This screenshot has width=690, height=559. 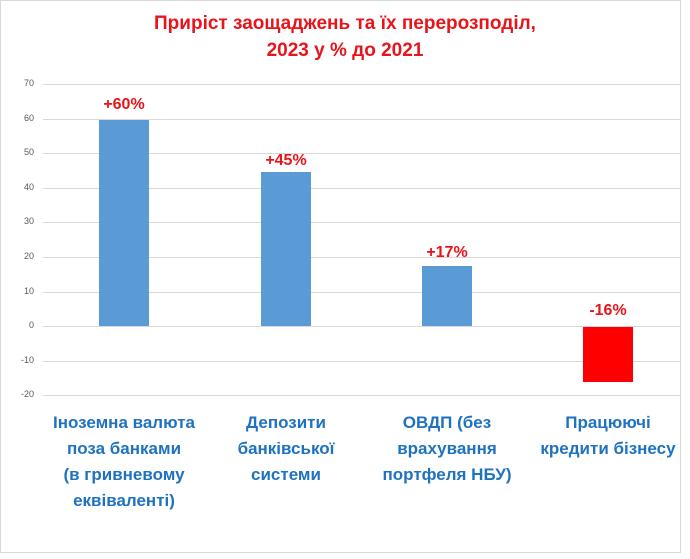 What do you see at coordinates (28, 152) in the screenshot?
I see `y-tick: 50` at bounding box center [28, 152].